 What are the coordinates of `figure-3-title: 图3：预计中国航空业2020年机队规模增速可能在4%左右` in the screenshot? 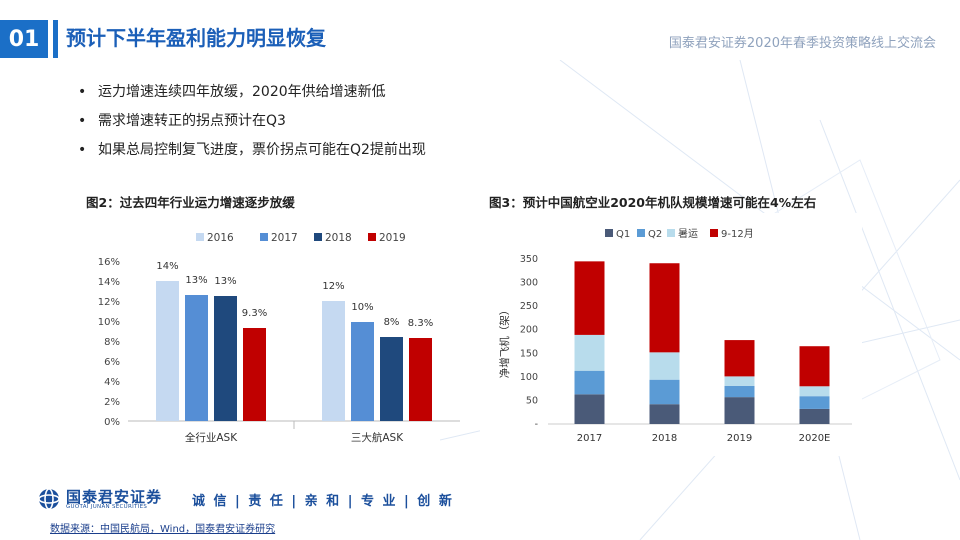 It's located at (653, 202).